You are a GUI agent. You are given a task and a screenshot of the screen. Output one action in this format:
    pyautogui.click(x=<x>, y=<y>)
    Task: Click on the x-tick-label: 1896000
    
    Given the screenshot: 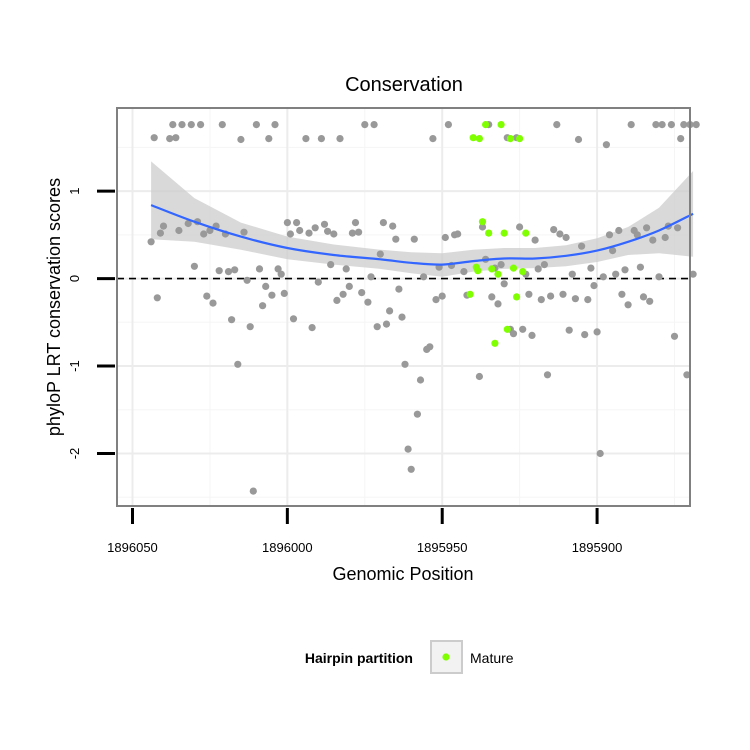 What is the action you would take?
    pyautogui.click(x=287, y=547)
    